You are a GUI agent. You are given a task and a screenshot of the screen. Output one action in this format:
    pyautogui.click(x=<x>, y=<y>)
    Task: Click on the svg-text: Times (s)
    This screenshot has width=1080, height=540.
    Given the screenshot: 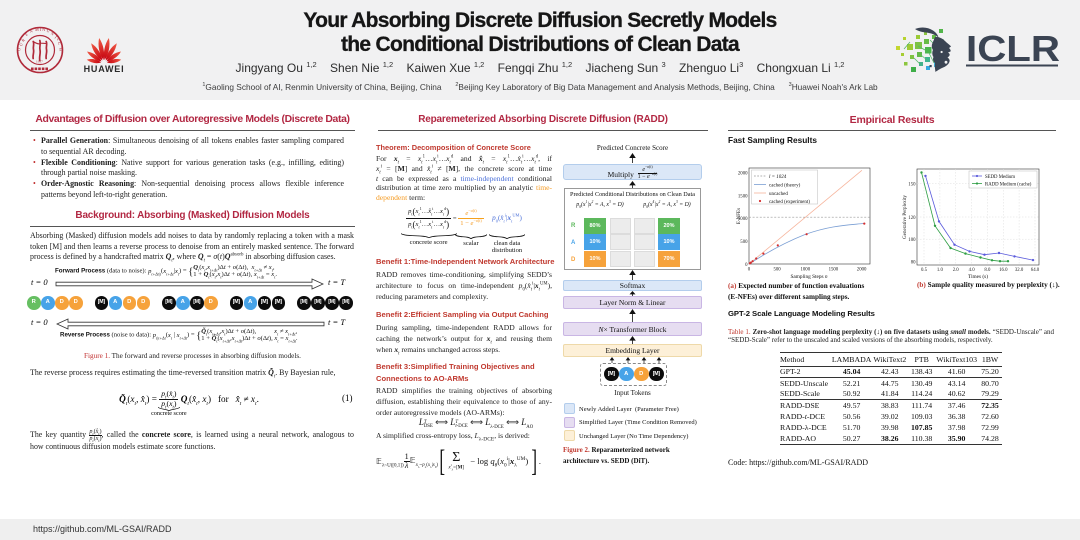 What is the action you would take?
    pyautogui.click(x=978, y=276)
    